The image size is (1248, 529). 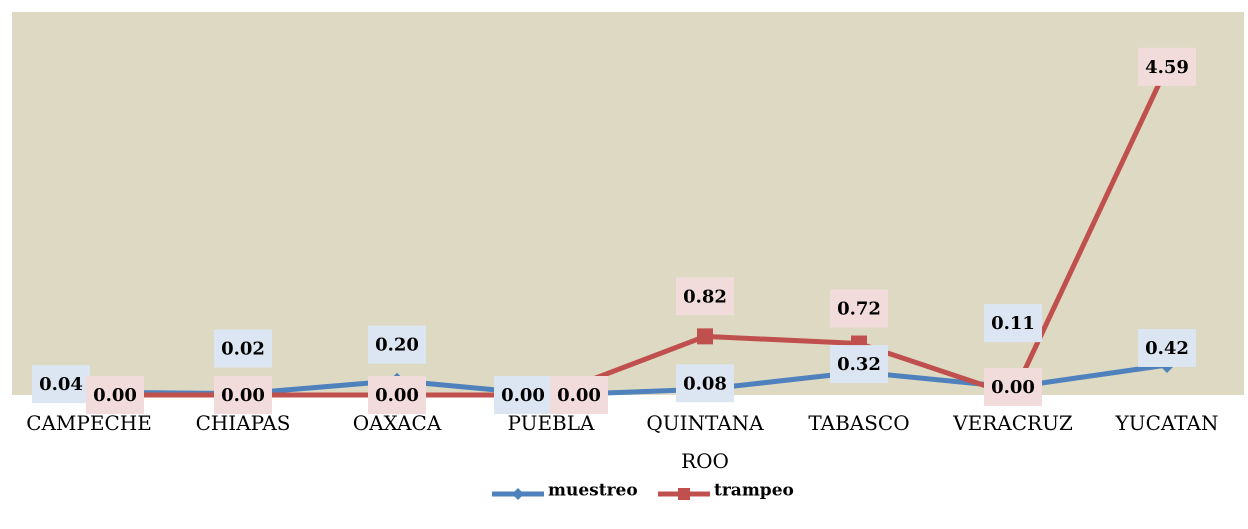 I want to click on data-label-text-muestreo-2: 0.20, so click(x=397, y=345).